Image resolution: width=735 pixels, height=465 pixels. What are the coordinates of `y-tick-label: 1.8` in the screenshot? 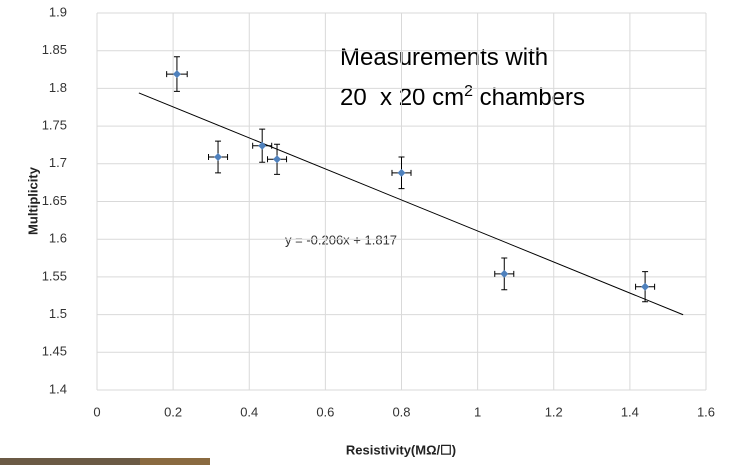 It's located at (58, 87).